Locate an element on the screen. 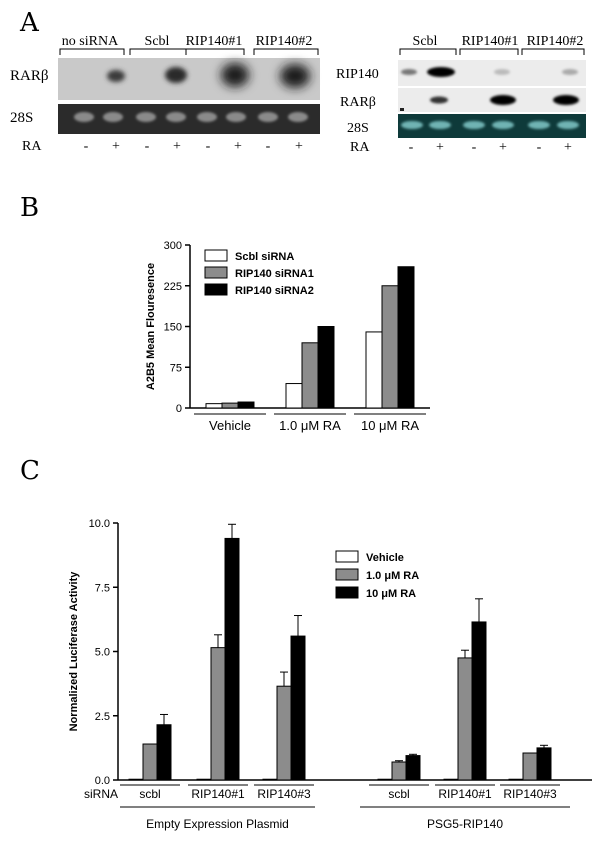 Image resolution: width=600 pixels, height=845 pixels. left-ra-label: RA is located at coordinates (32, 146).